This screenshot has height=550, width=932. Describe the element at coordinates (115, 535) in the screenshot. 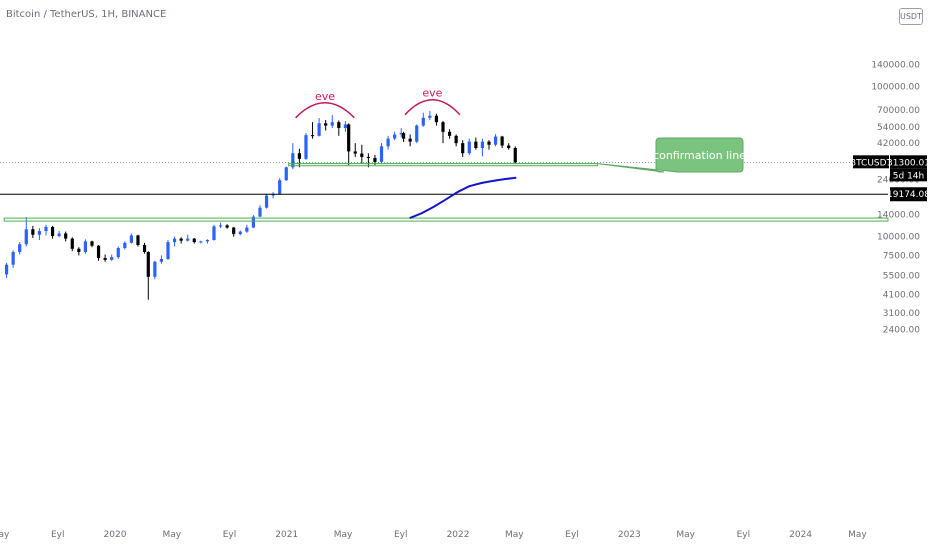

I see `time-tick-label: 2020` at that location.